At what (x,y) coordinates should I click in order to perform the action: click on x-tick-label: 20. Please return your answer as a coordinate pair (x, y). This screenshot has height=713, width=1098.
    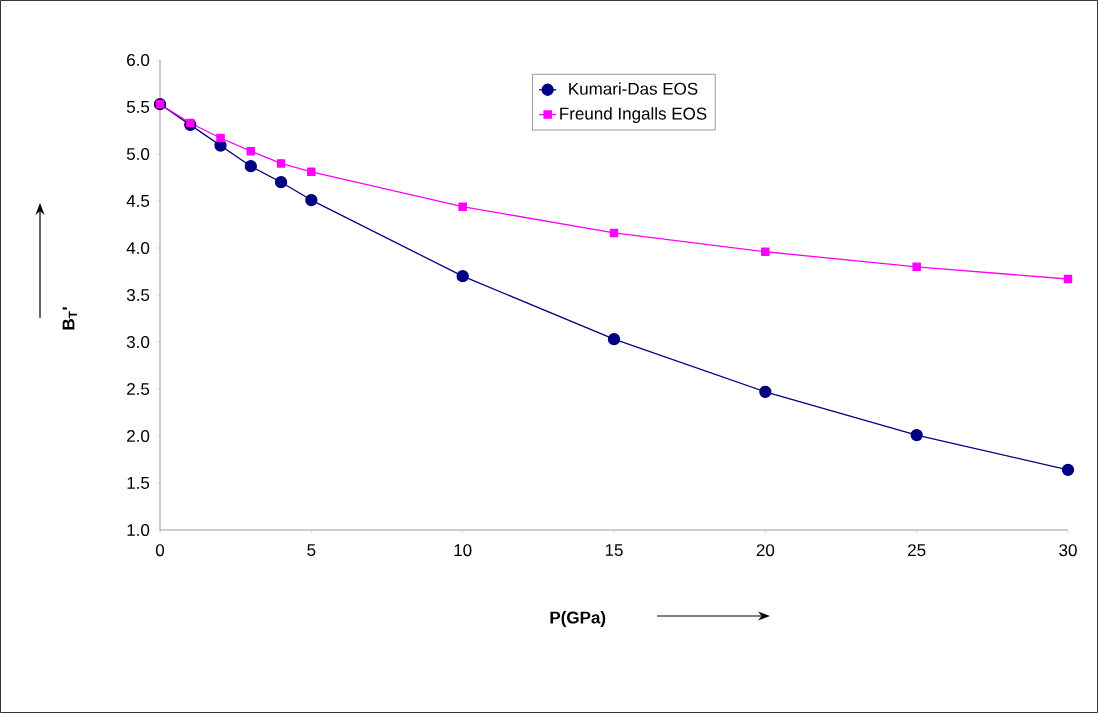
    Looking at the image, I should click on (765, 550).